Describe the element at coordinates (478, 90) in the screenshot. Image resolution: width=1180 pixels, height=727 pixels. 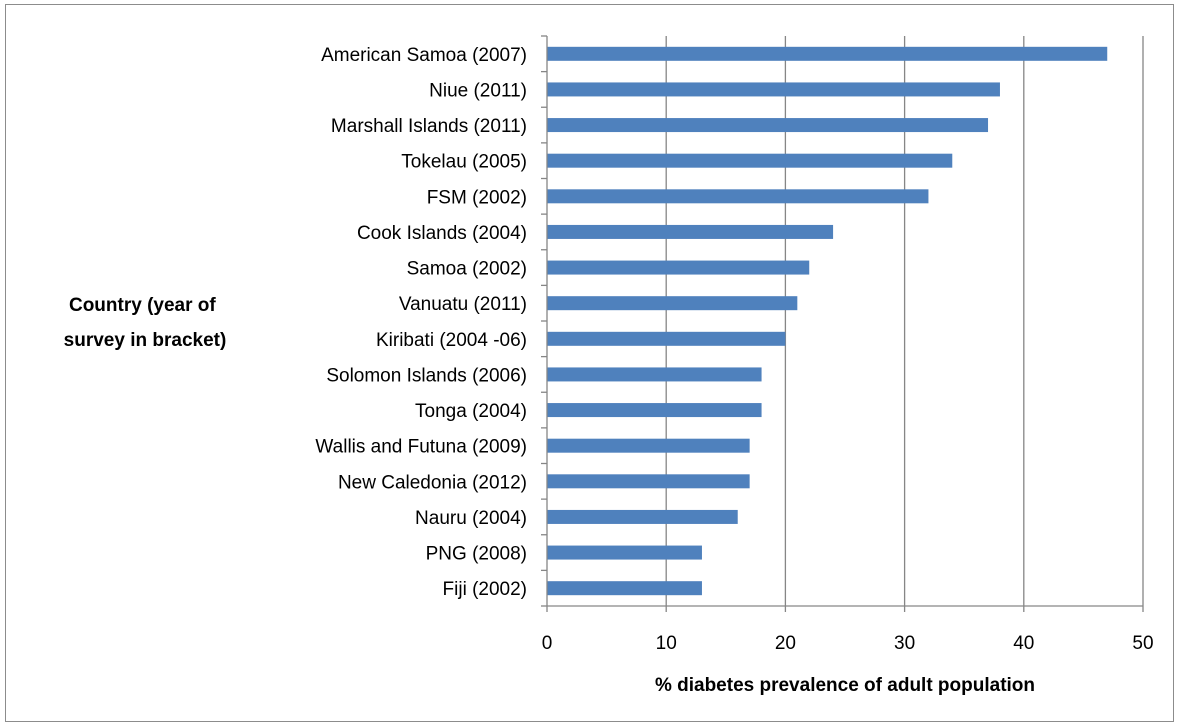
I see `category-label: Niue (2011)` at that location.